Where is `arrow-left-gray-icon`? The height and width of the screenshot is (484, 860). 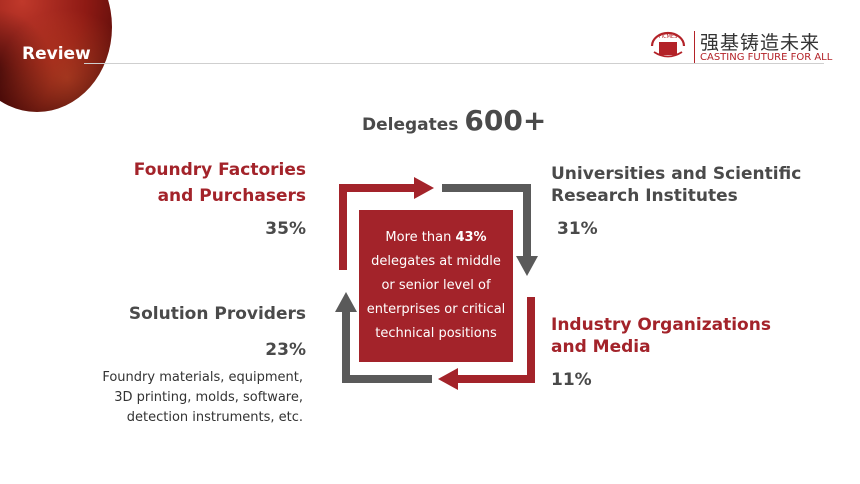
arrow-left-gray-icon is located at coordinates (387, 344).